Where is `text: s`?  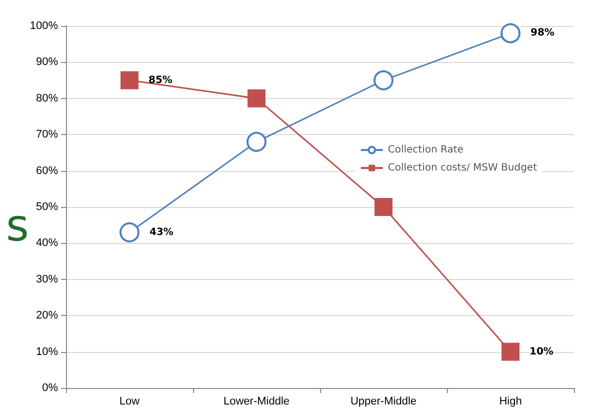
text: s is located at coordinates (17, 226).